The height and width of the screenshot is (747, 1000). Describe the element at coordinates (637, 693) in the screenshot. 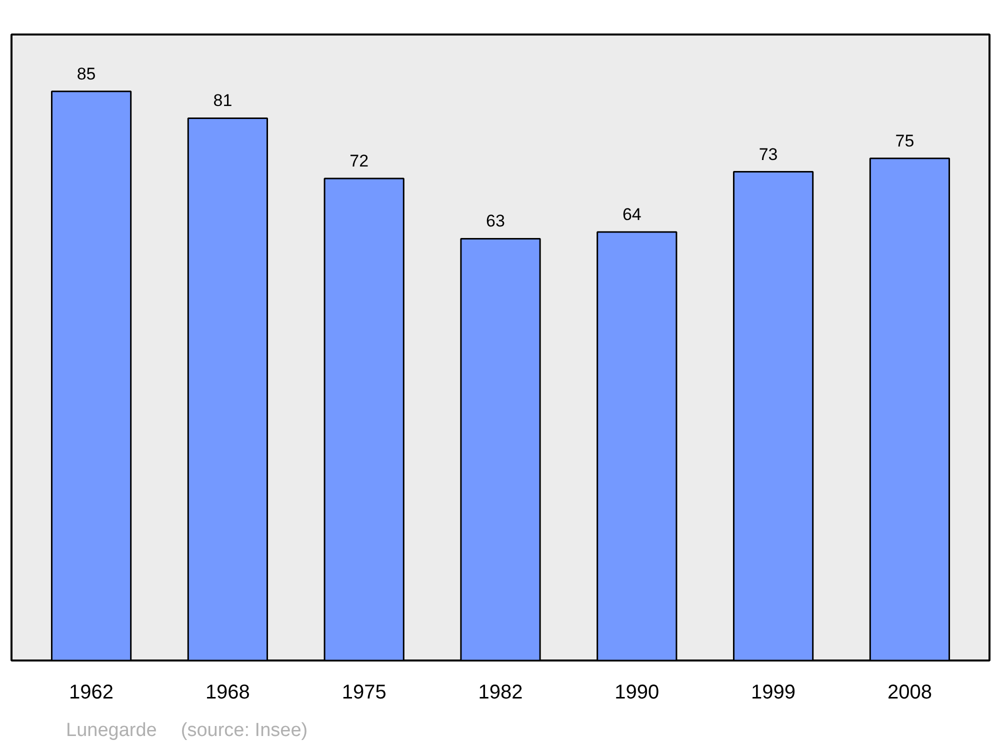

I see `x-tick-label: 1990` at that location.